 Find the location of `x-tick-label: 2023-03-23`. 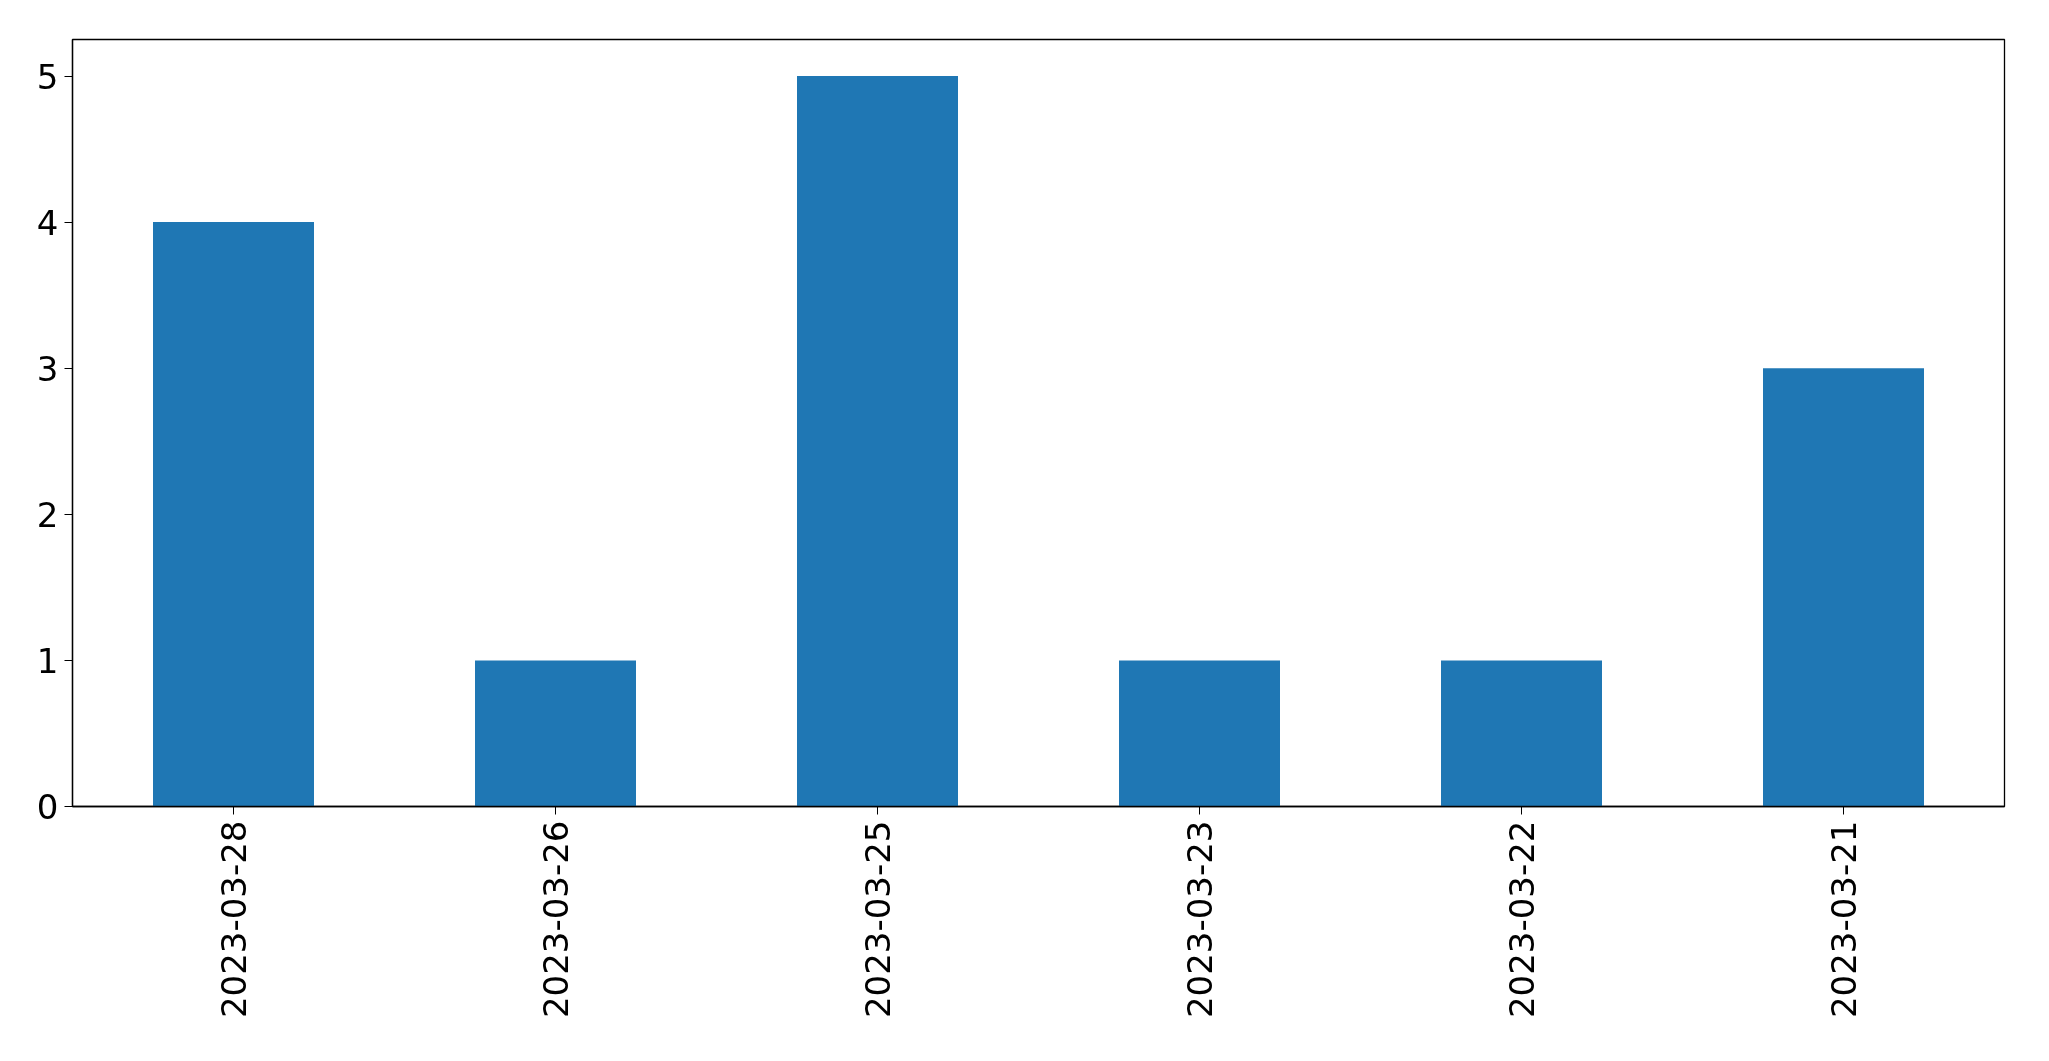

x-tick-label: 2023-03-23 is located at coordinates (1200, 919).